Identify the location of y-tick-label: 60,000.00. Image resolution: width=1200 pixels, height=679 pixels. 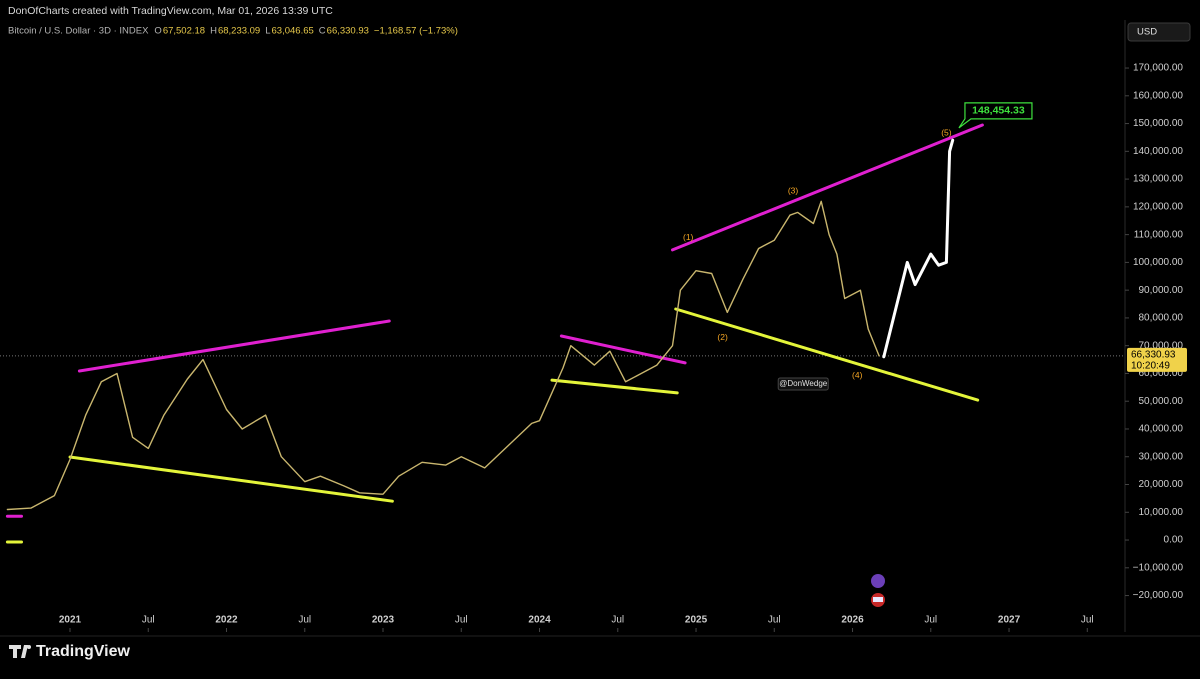
(1161, 373).